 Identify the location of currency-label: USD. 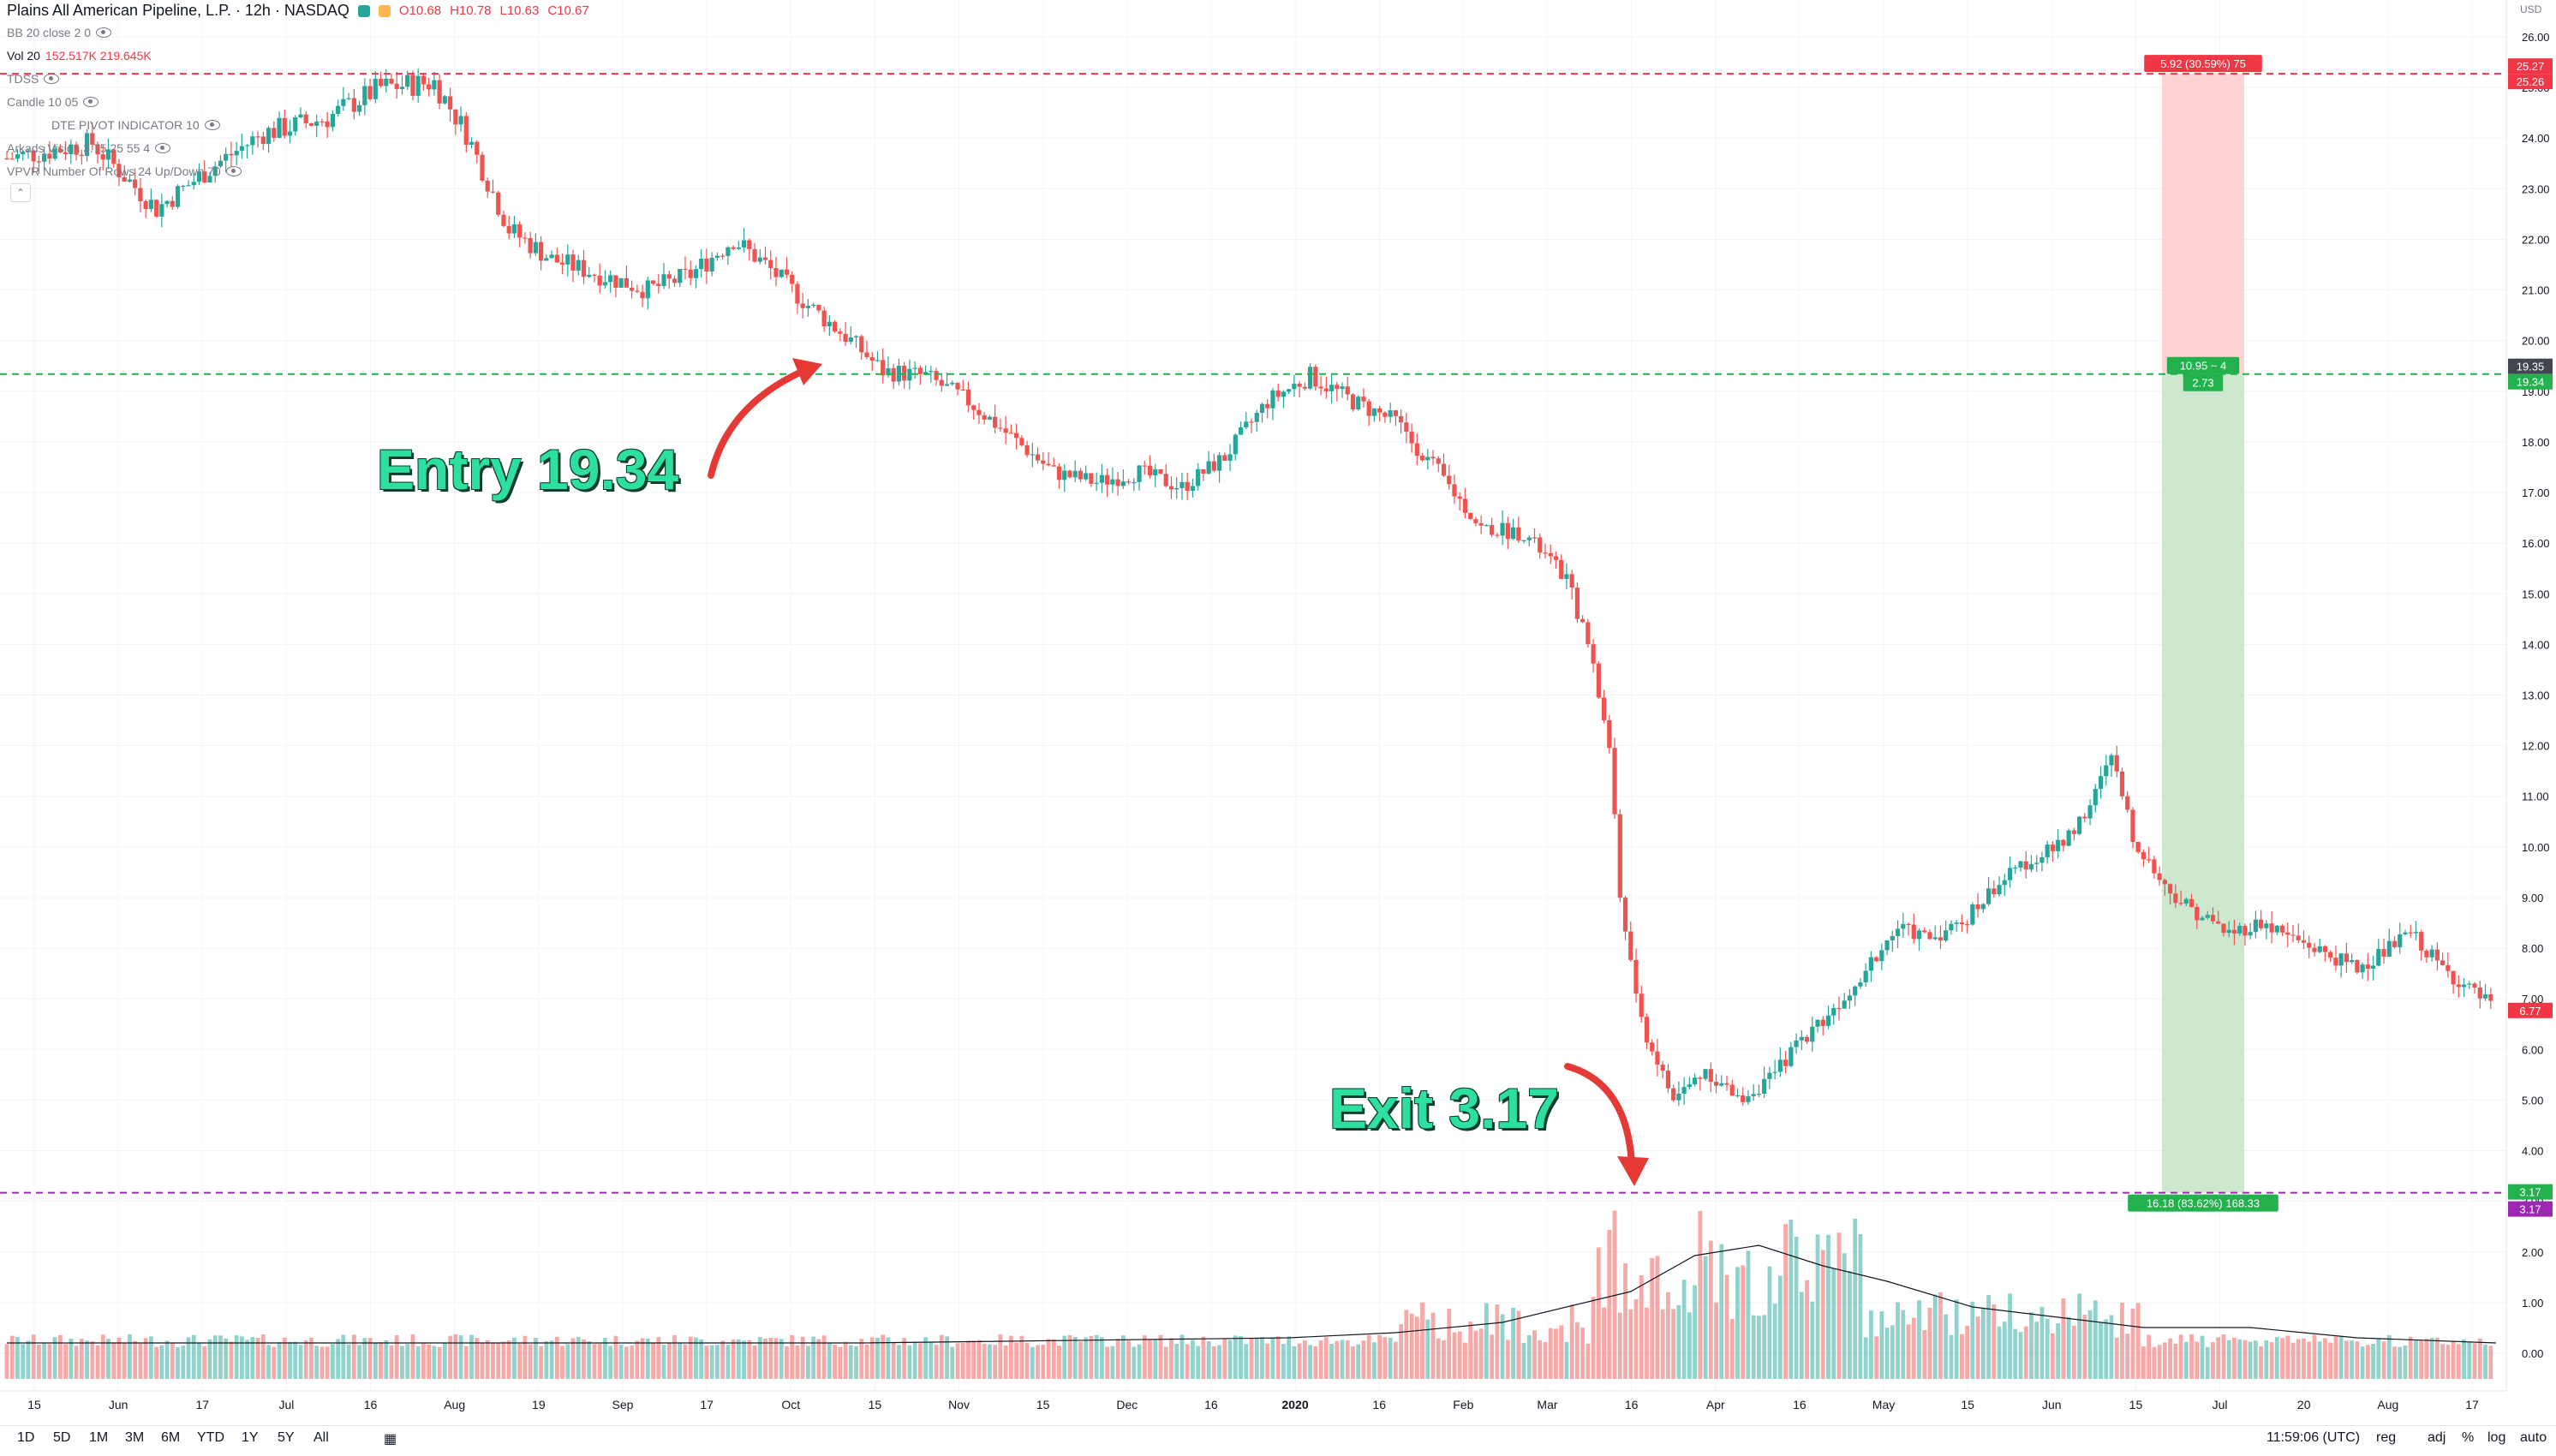
(2531, 9).